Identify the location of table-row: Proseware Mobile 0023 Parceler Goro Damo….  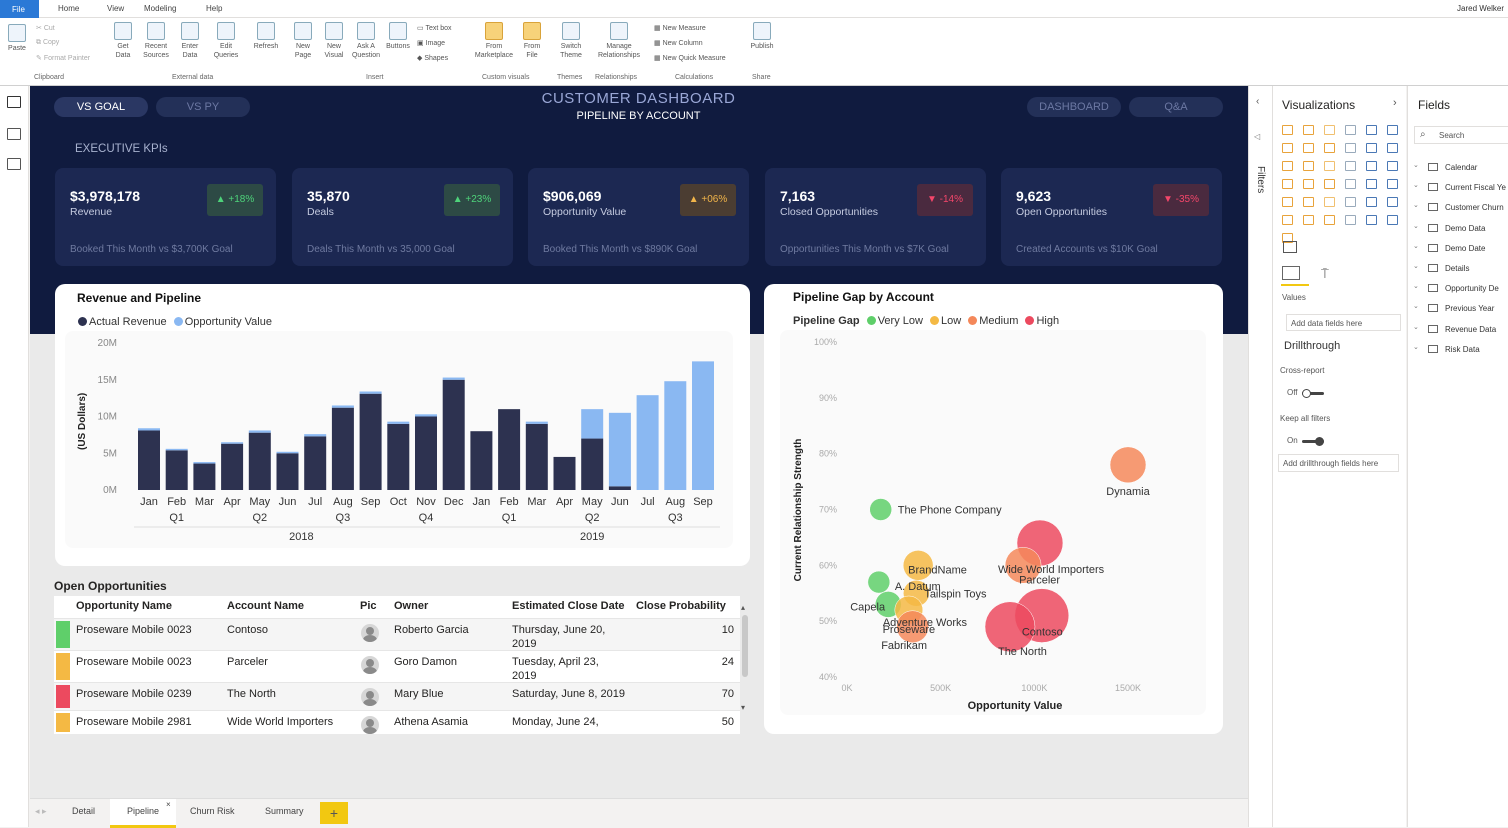
(397, 666).